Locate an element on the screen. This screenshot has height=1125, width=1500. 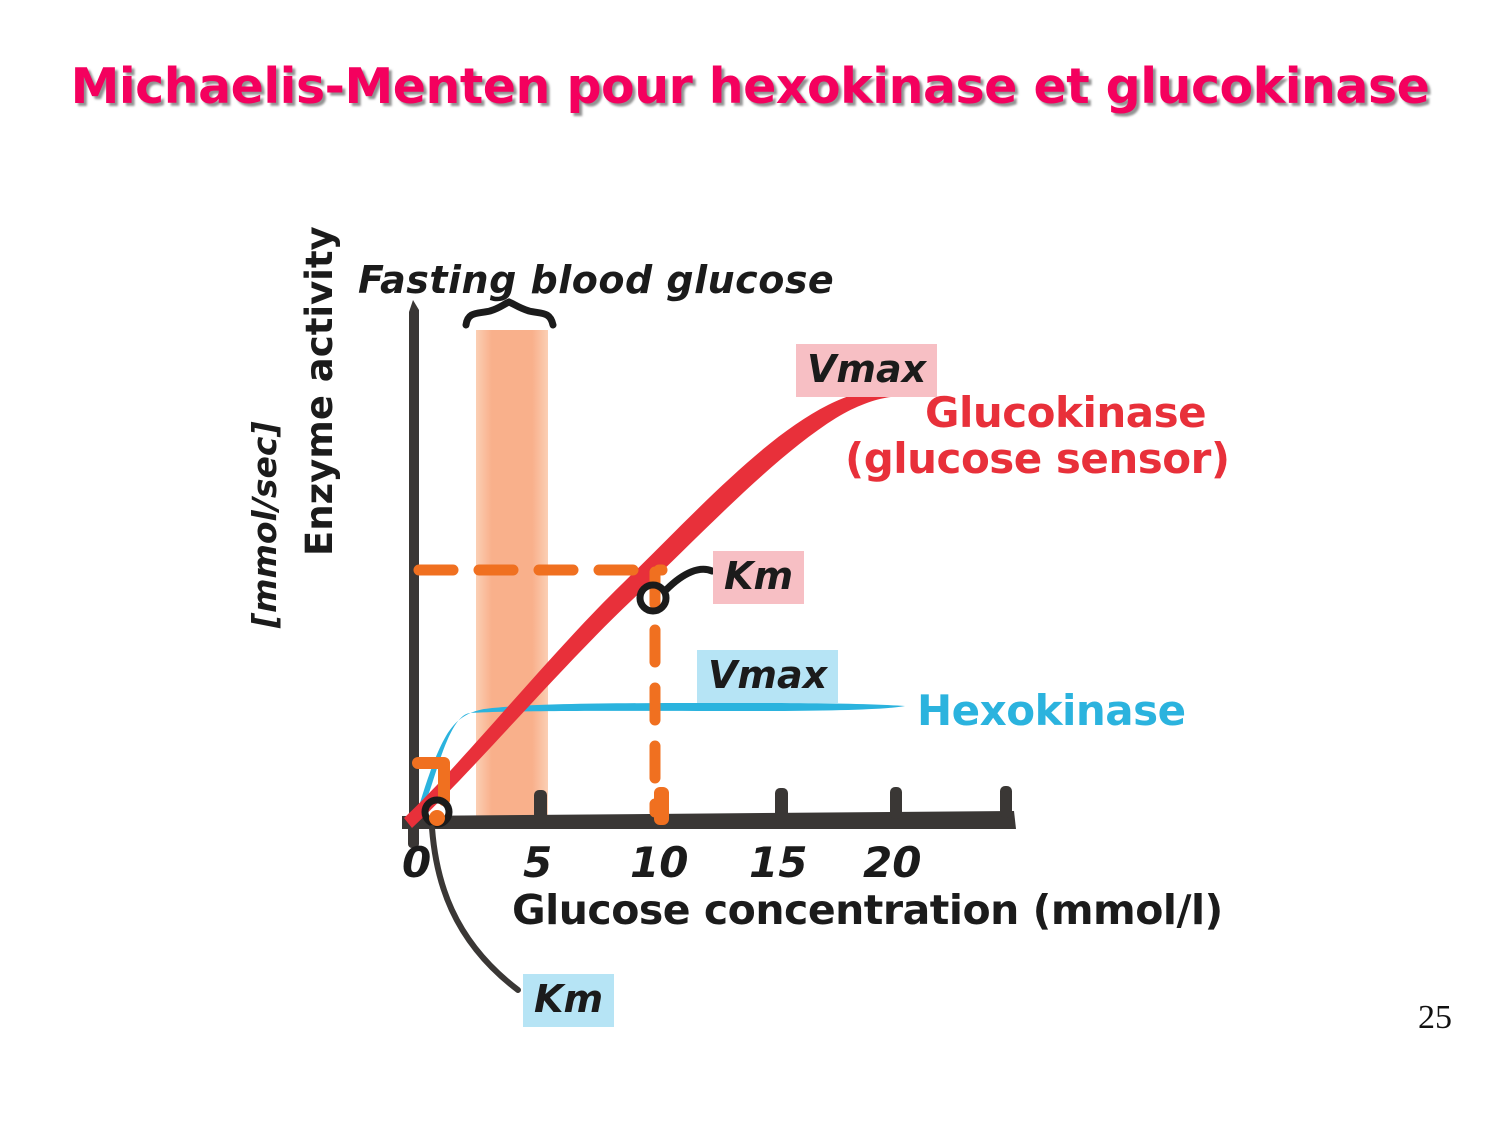
glucokinase-curve is located at coordinates (657, 608).